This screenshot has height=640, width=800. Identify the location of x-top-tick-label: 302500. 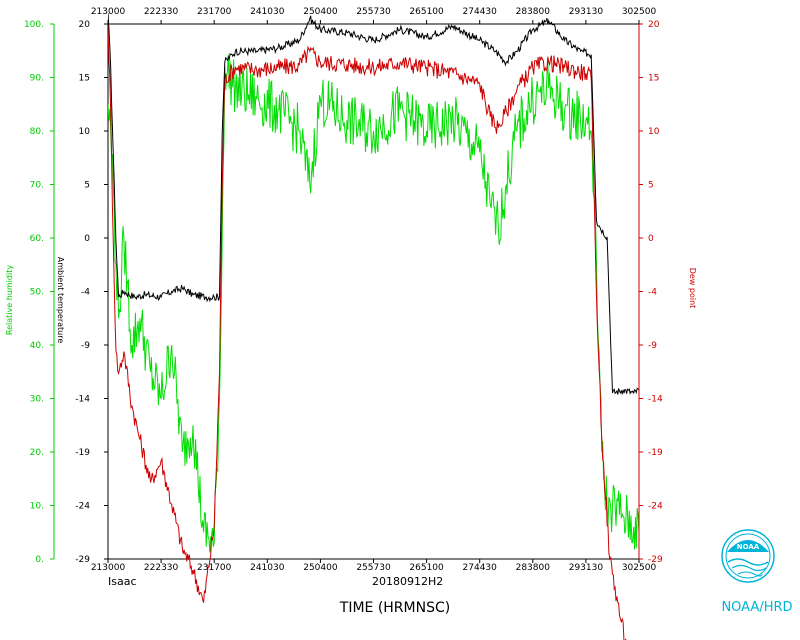
(639, 12).